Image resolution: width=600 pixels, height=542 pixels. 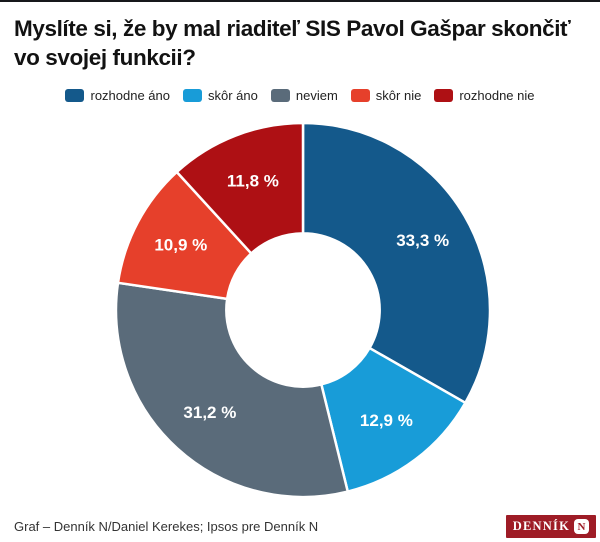 What do you see at coordinates (300, 1) in the screenshot?
I see `top-border` at bounding box center [300, 1].